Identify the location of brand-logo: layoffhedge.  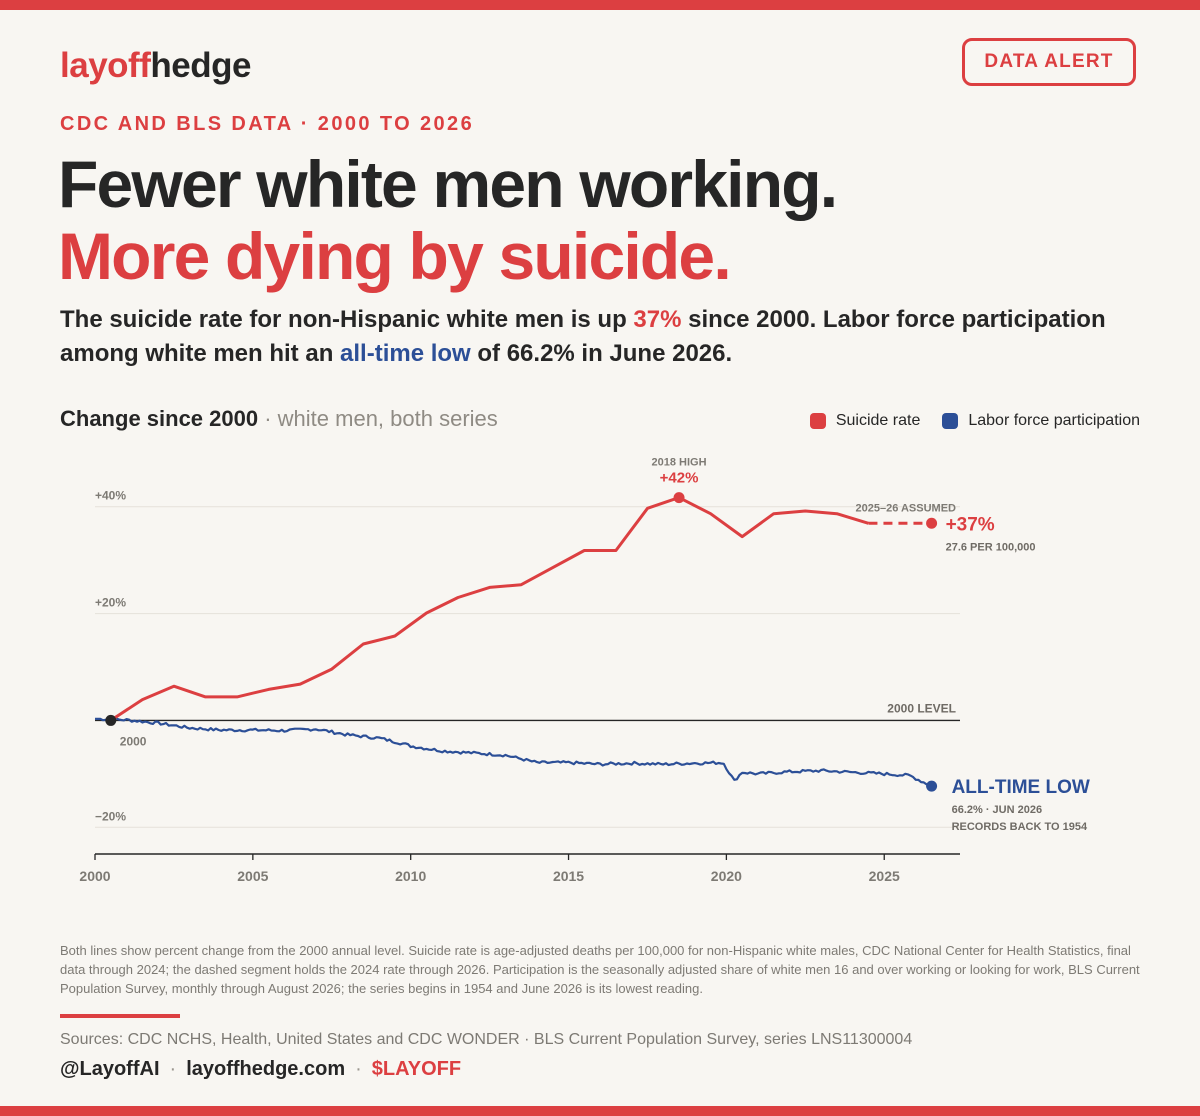
(155, 66).